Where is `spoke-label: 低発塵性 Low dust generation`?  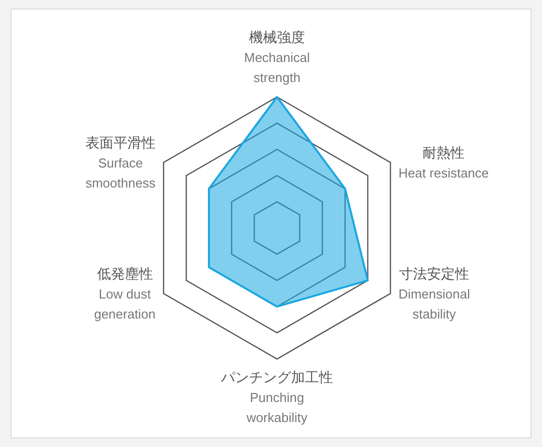
spoke-label: 低発塵性 Low dust generation is located at coordinates (125, 294).